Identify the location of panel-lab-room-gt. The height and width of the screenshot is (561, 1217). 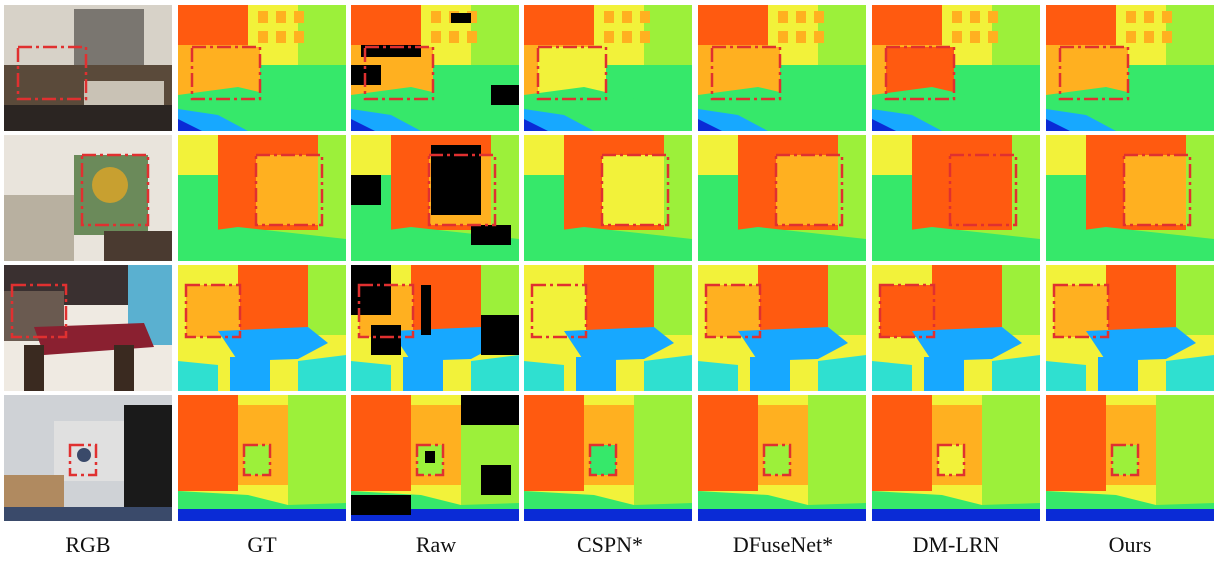
(262, 458).